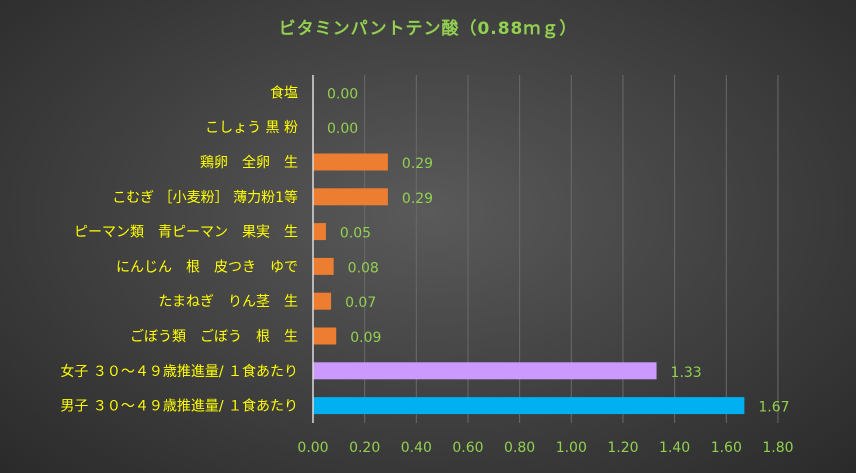 The height and width of the screenshot is (473, 856). Describe the element at coordinates (773, 408) in the screenshot. I see `data-label: 1.67` at that location.